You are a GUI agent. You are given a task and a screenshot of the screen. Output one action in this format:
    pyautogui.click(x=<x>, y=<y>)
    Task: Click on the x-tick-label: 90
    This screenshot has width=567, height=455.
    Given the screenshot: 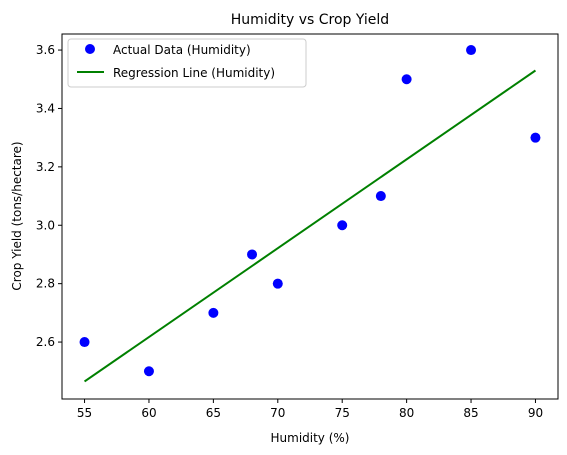 What is the action you would take?
    pyautogui.click(x=535, y=413)
    